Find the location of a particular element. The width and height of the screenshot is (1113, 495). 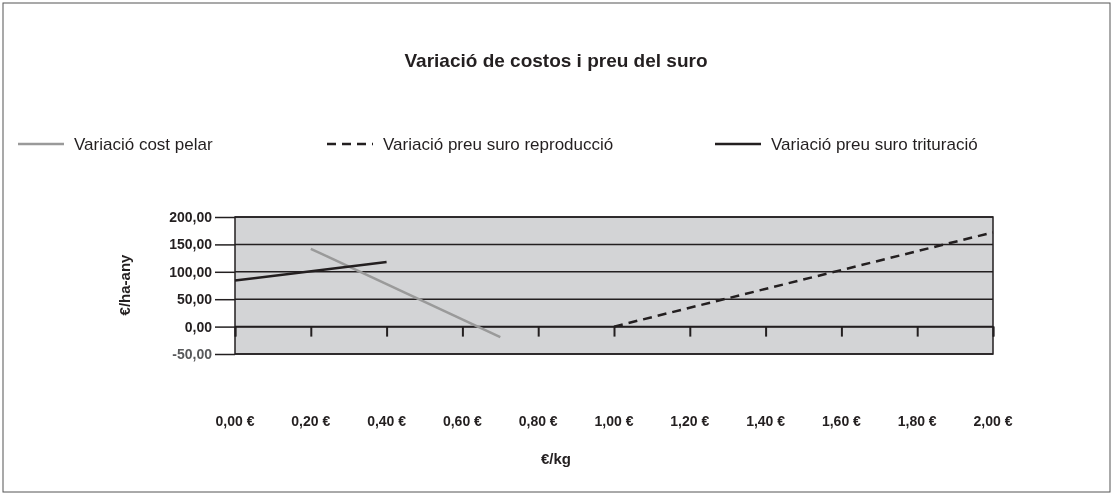

y-tick-label: 150,00 is located at coordinates (191, 244).